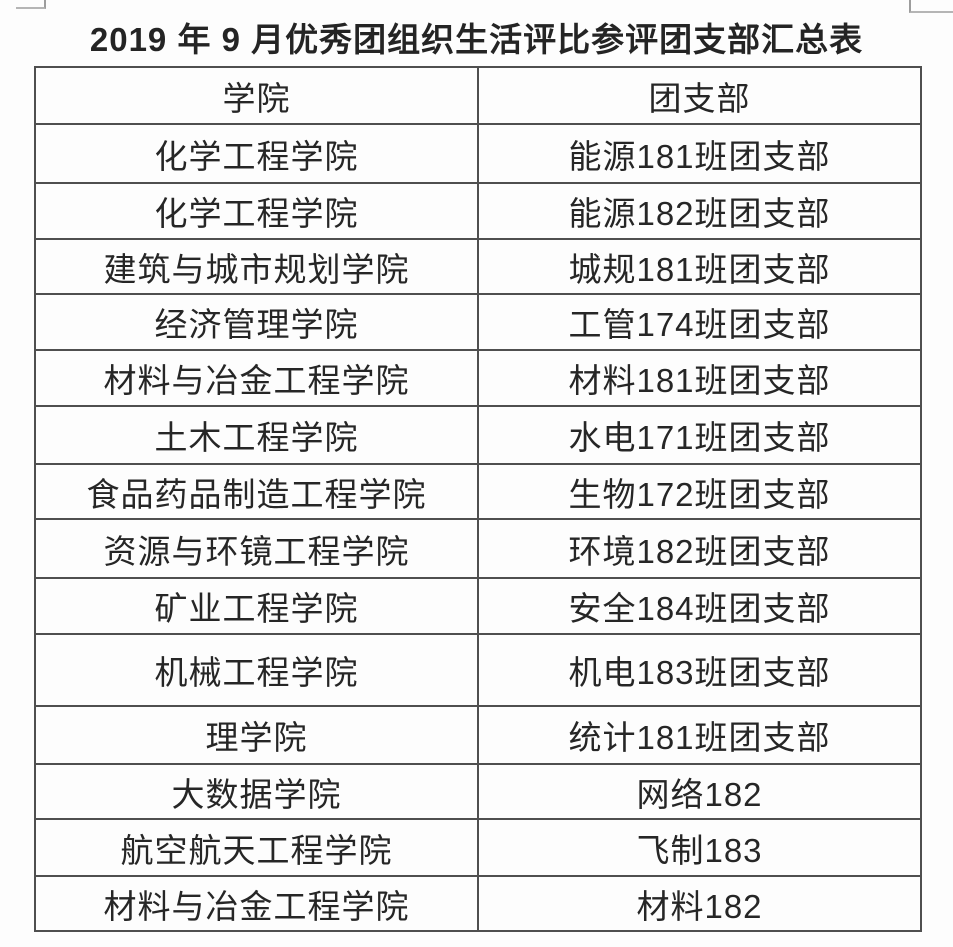  What do you see at coordinates (699, 211) in the screenshot?
I see `branch-cell: 能源182班团支部` at bounding box center [699, 211].